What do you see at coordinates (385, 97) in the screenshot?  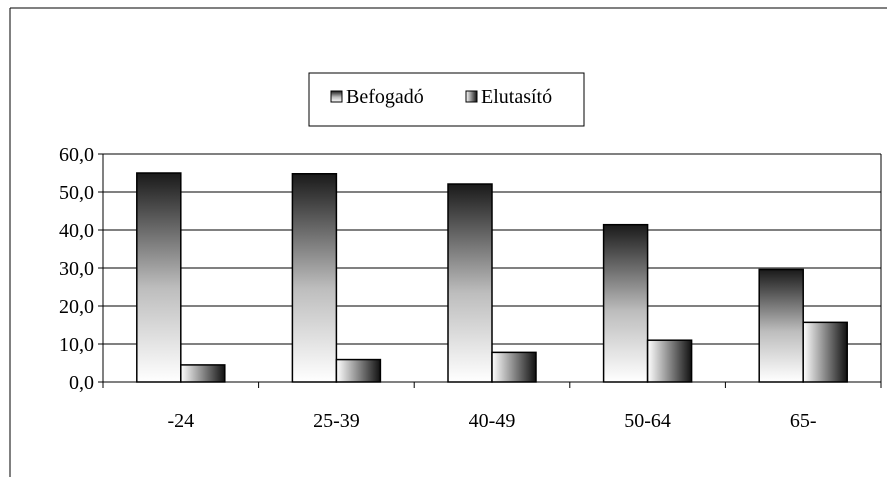 I see `legend-label-befogado: Befogadó` at bounding box center [385, 97].